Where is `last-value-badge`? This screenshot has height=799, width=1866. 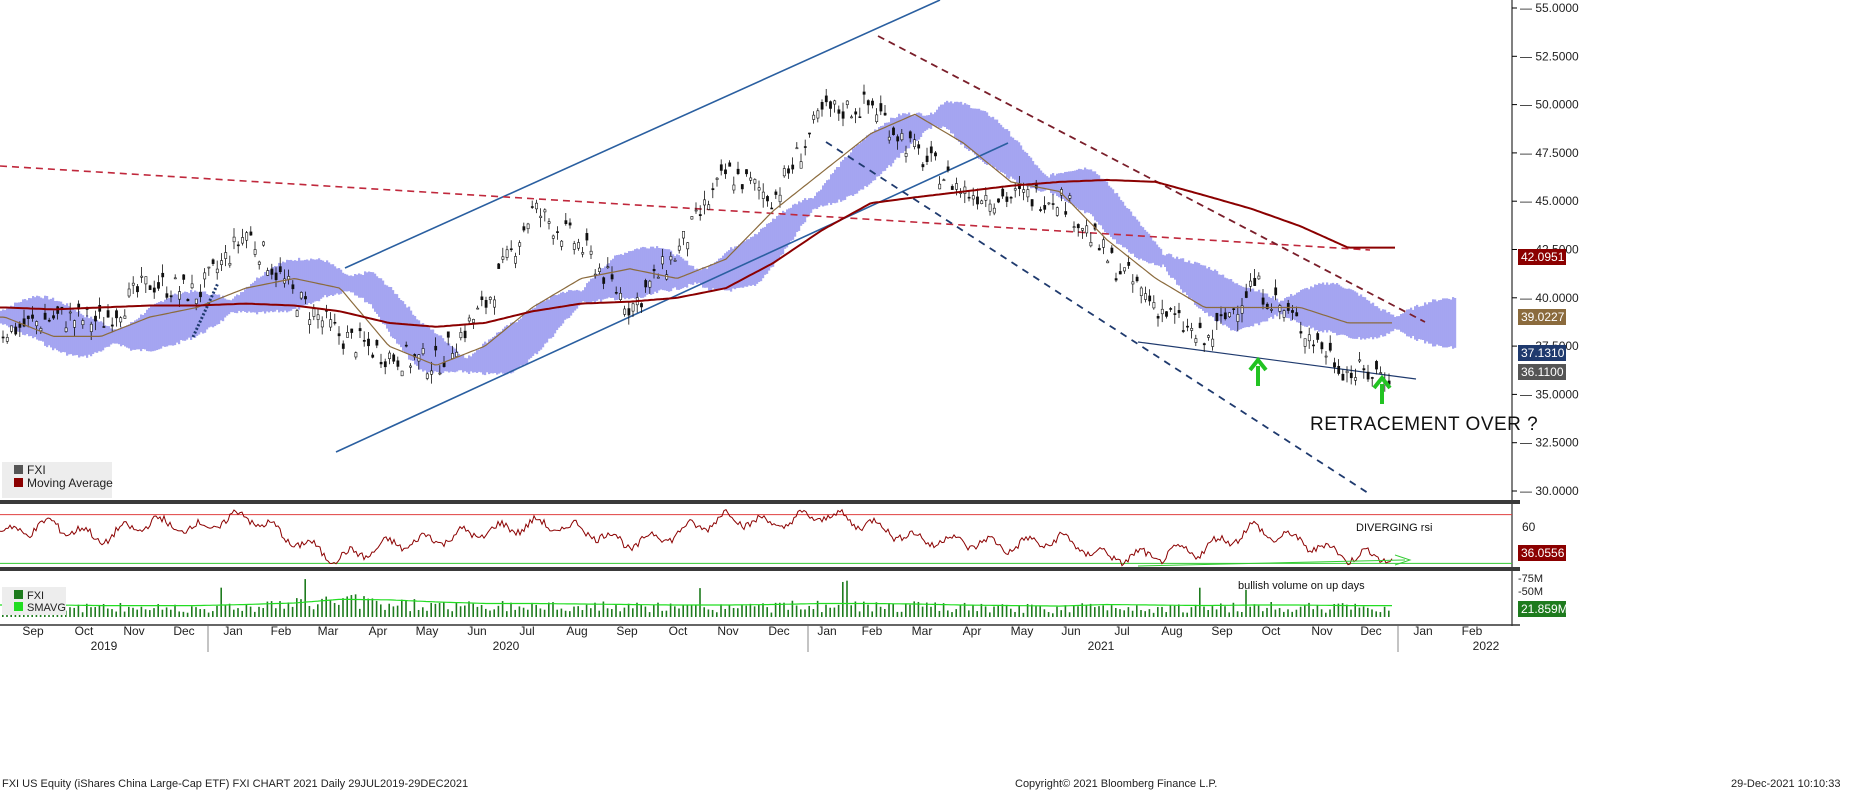 last-value-badge is located at coordinates (1542, 257).